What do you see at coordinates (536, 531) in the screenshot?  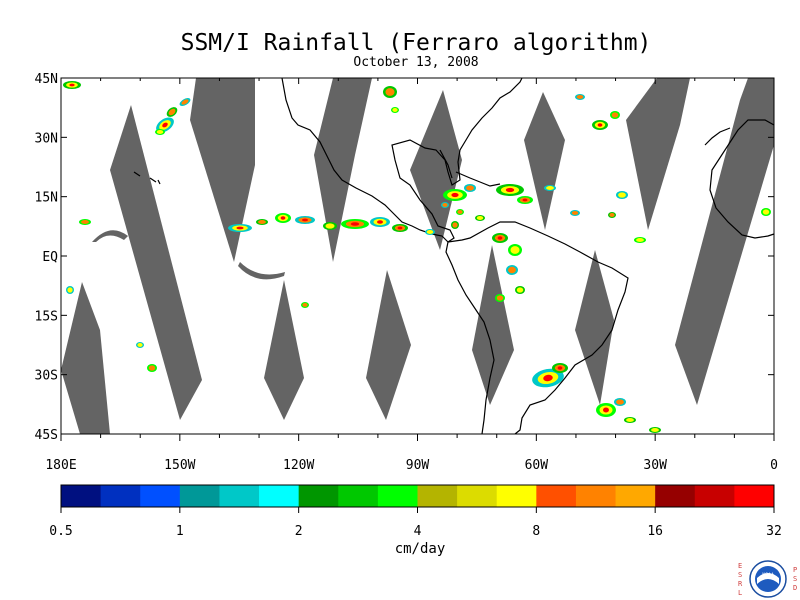 I see `colorbar-tick-label: 8` at bounding box center [536, 531].